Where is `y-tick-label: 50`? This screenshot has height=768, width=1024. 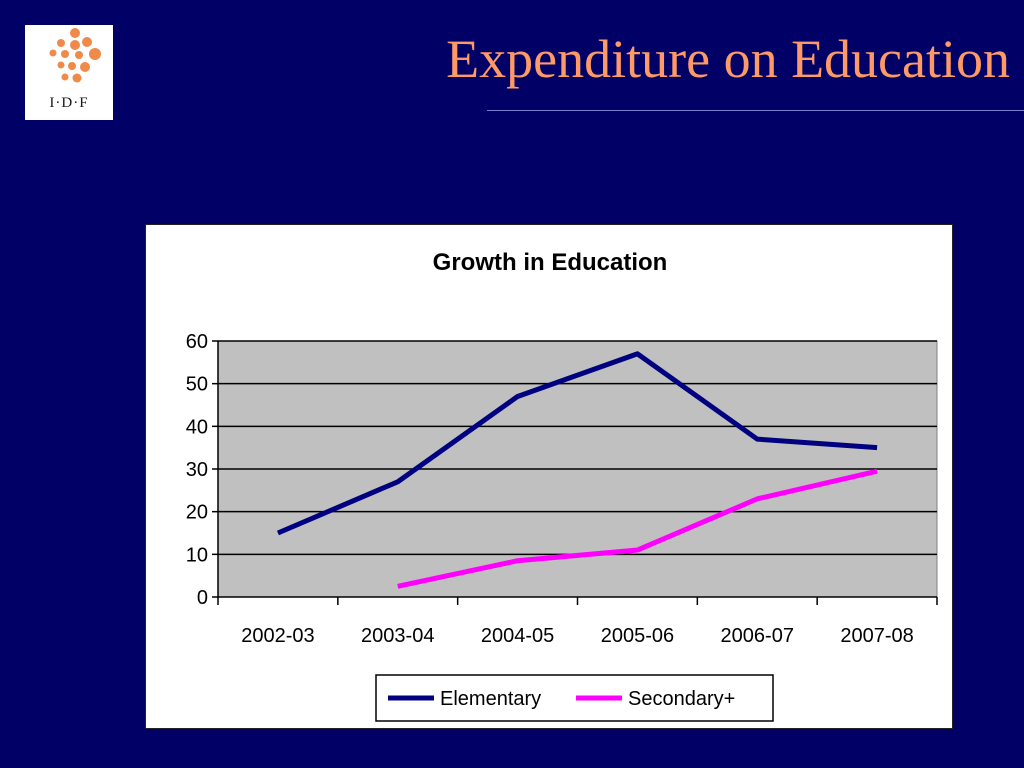 y-tick-label: 50 is located at coordinates (197, 385).